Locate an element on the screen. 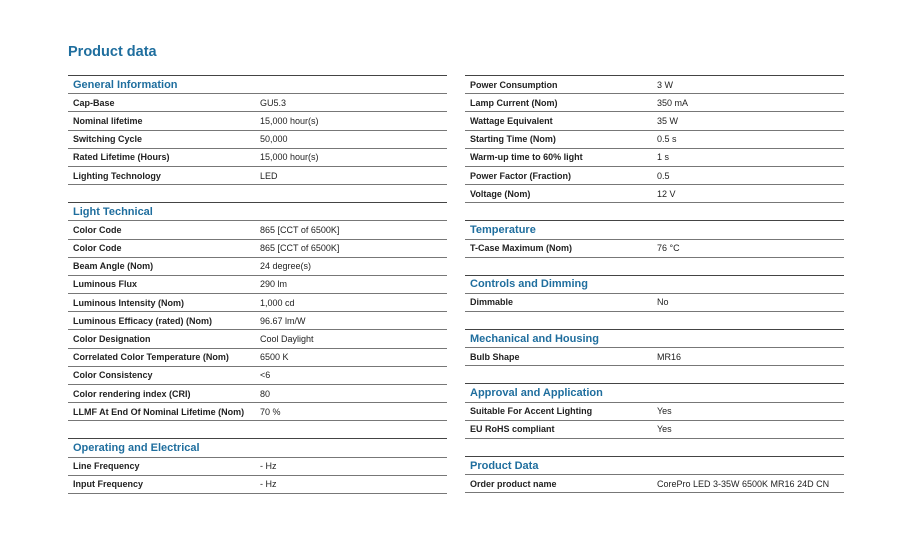 Image resolution: width=913 pixels, height=553 pixels. spec-row: Bulb Shape MR16 is located at coordinates (654, 357).